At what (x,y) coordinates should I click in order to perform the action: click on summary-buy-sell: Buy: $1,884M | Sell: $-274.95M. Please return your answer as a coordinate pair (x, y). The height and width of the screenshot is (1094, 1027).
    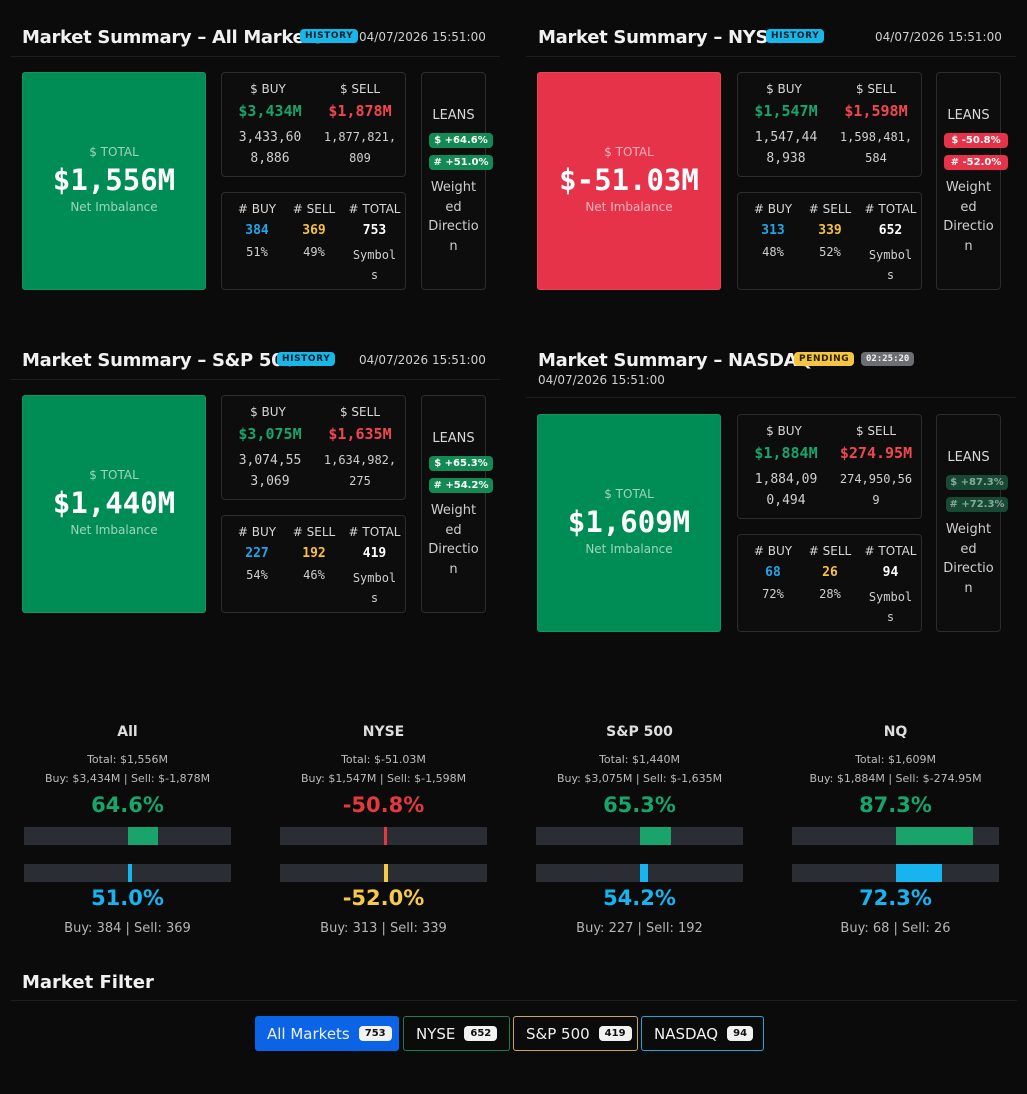
    Looking at the image, I should click on (895, 778).